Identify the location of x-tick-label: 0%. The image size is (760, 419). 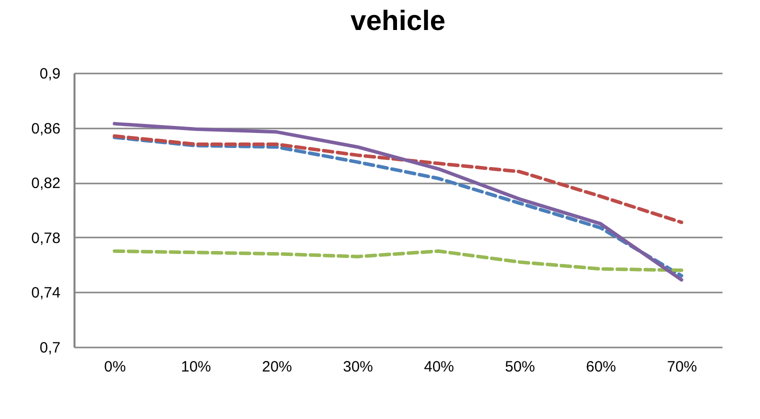
(115, 367).